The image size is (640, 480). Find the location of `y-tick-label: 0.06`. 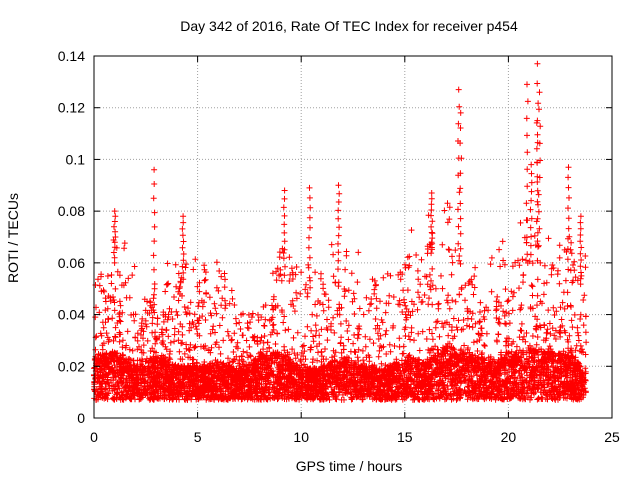

y-tick-label: 0.06 is located at coordinates (71, 263).